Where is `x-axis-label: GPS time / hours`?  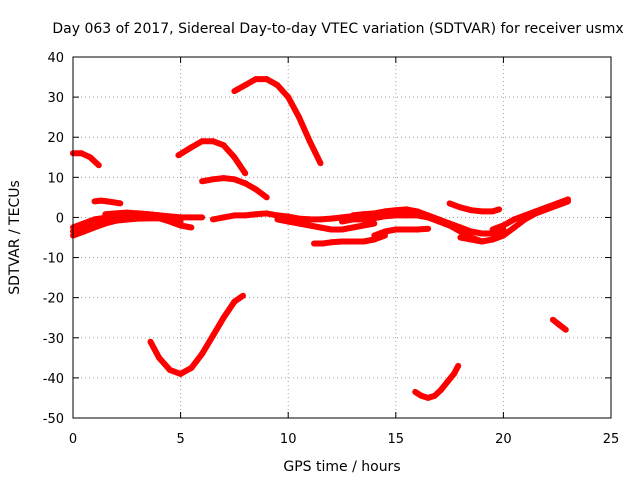
x-axis-label: GPS time / hours is located at coordinates (341, 467).